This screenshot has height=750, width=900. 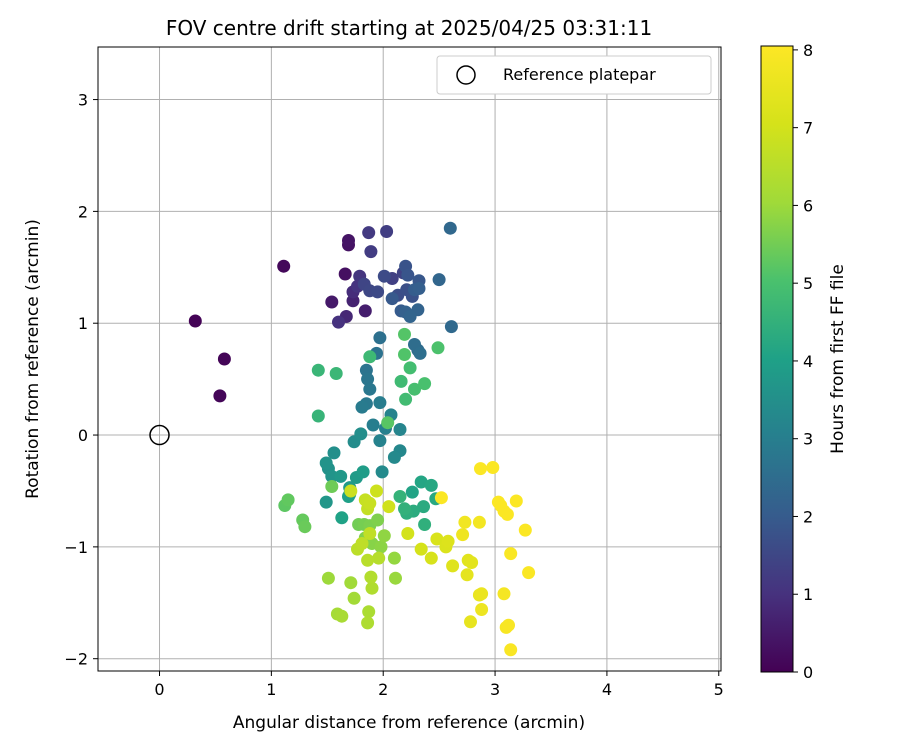 I want to click on colorbar-label: Hours from first FF file, so click(x=838, y=359).